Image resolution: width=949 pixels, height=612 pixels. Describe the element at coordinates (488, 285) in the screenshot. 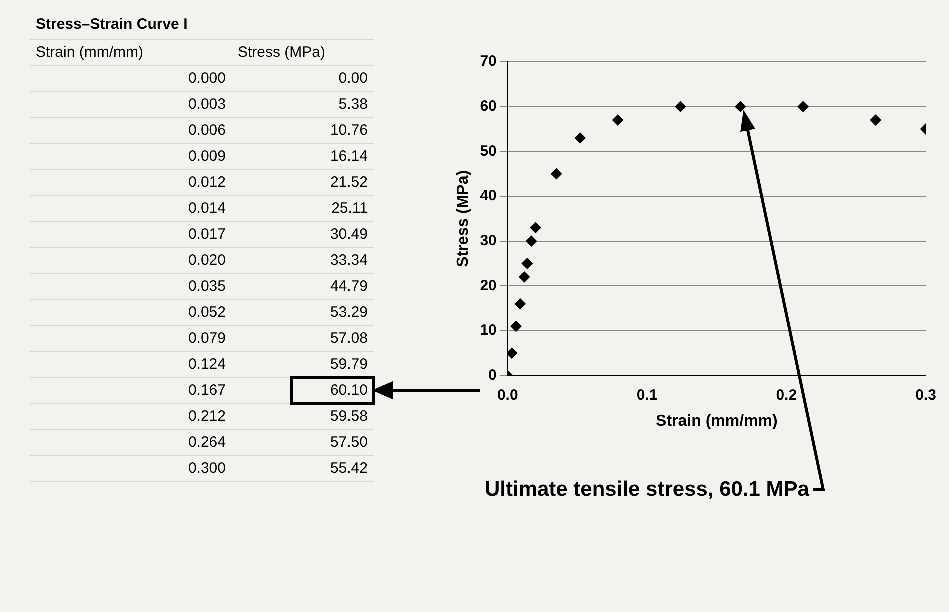

I see `y-tick-label: 20` at that location.